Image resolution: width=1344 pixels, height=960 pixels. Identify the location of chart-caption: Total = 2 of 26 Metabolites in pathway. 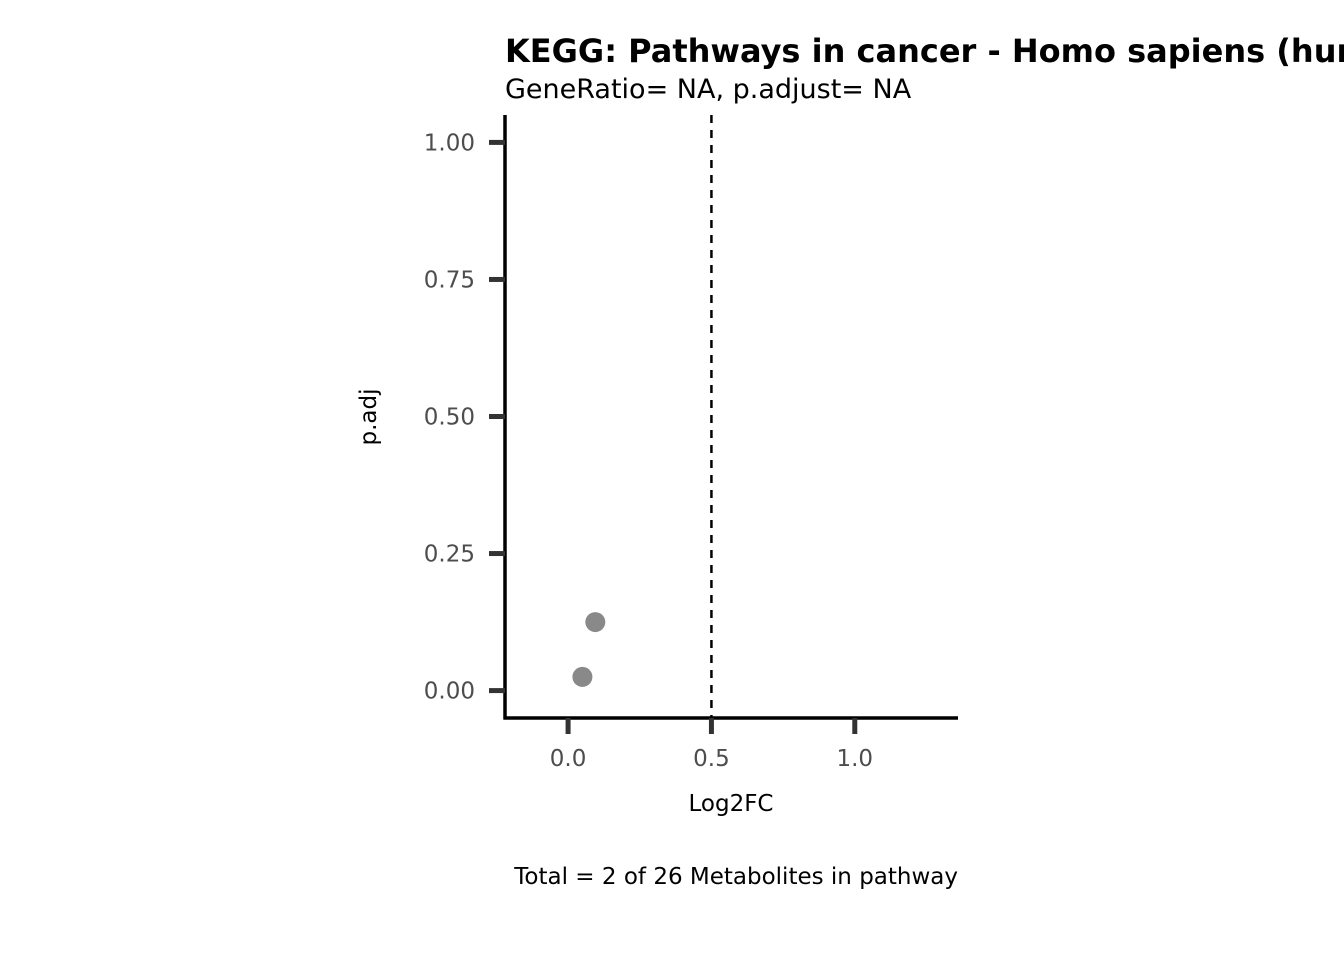
(735, 877).